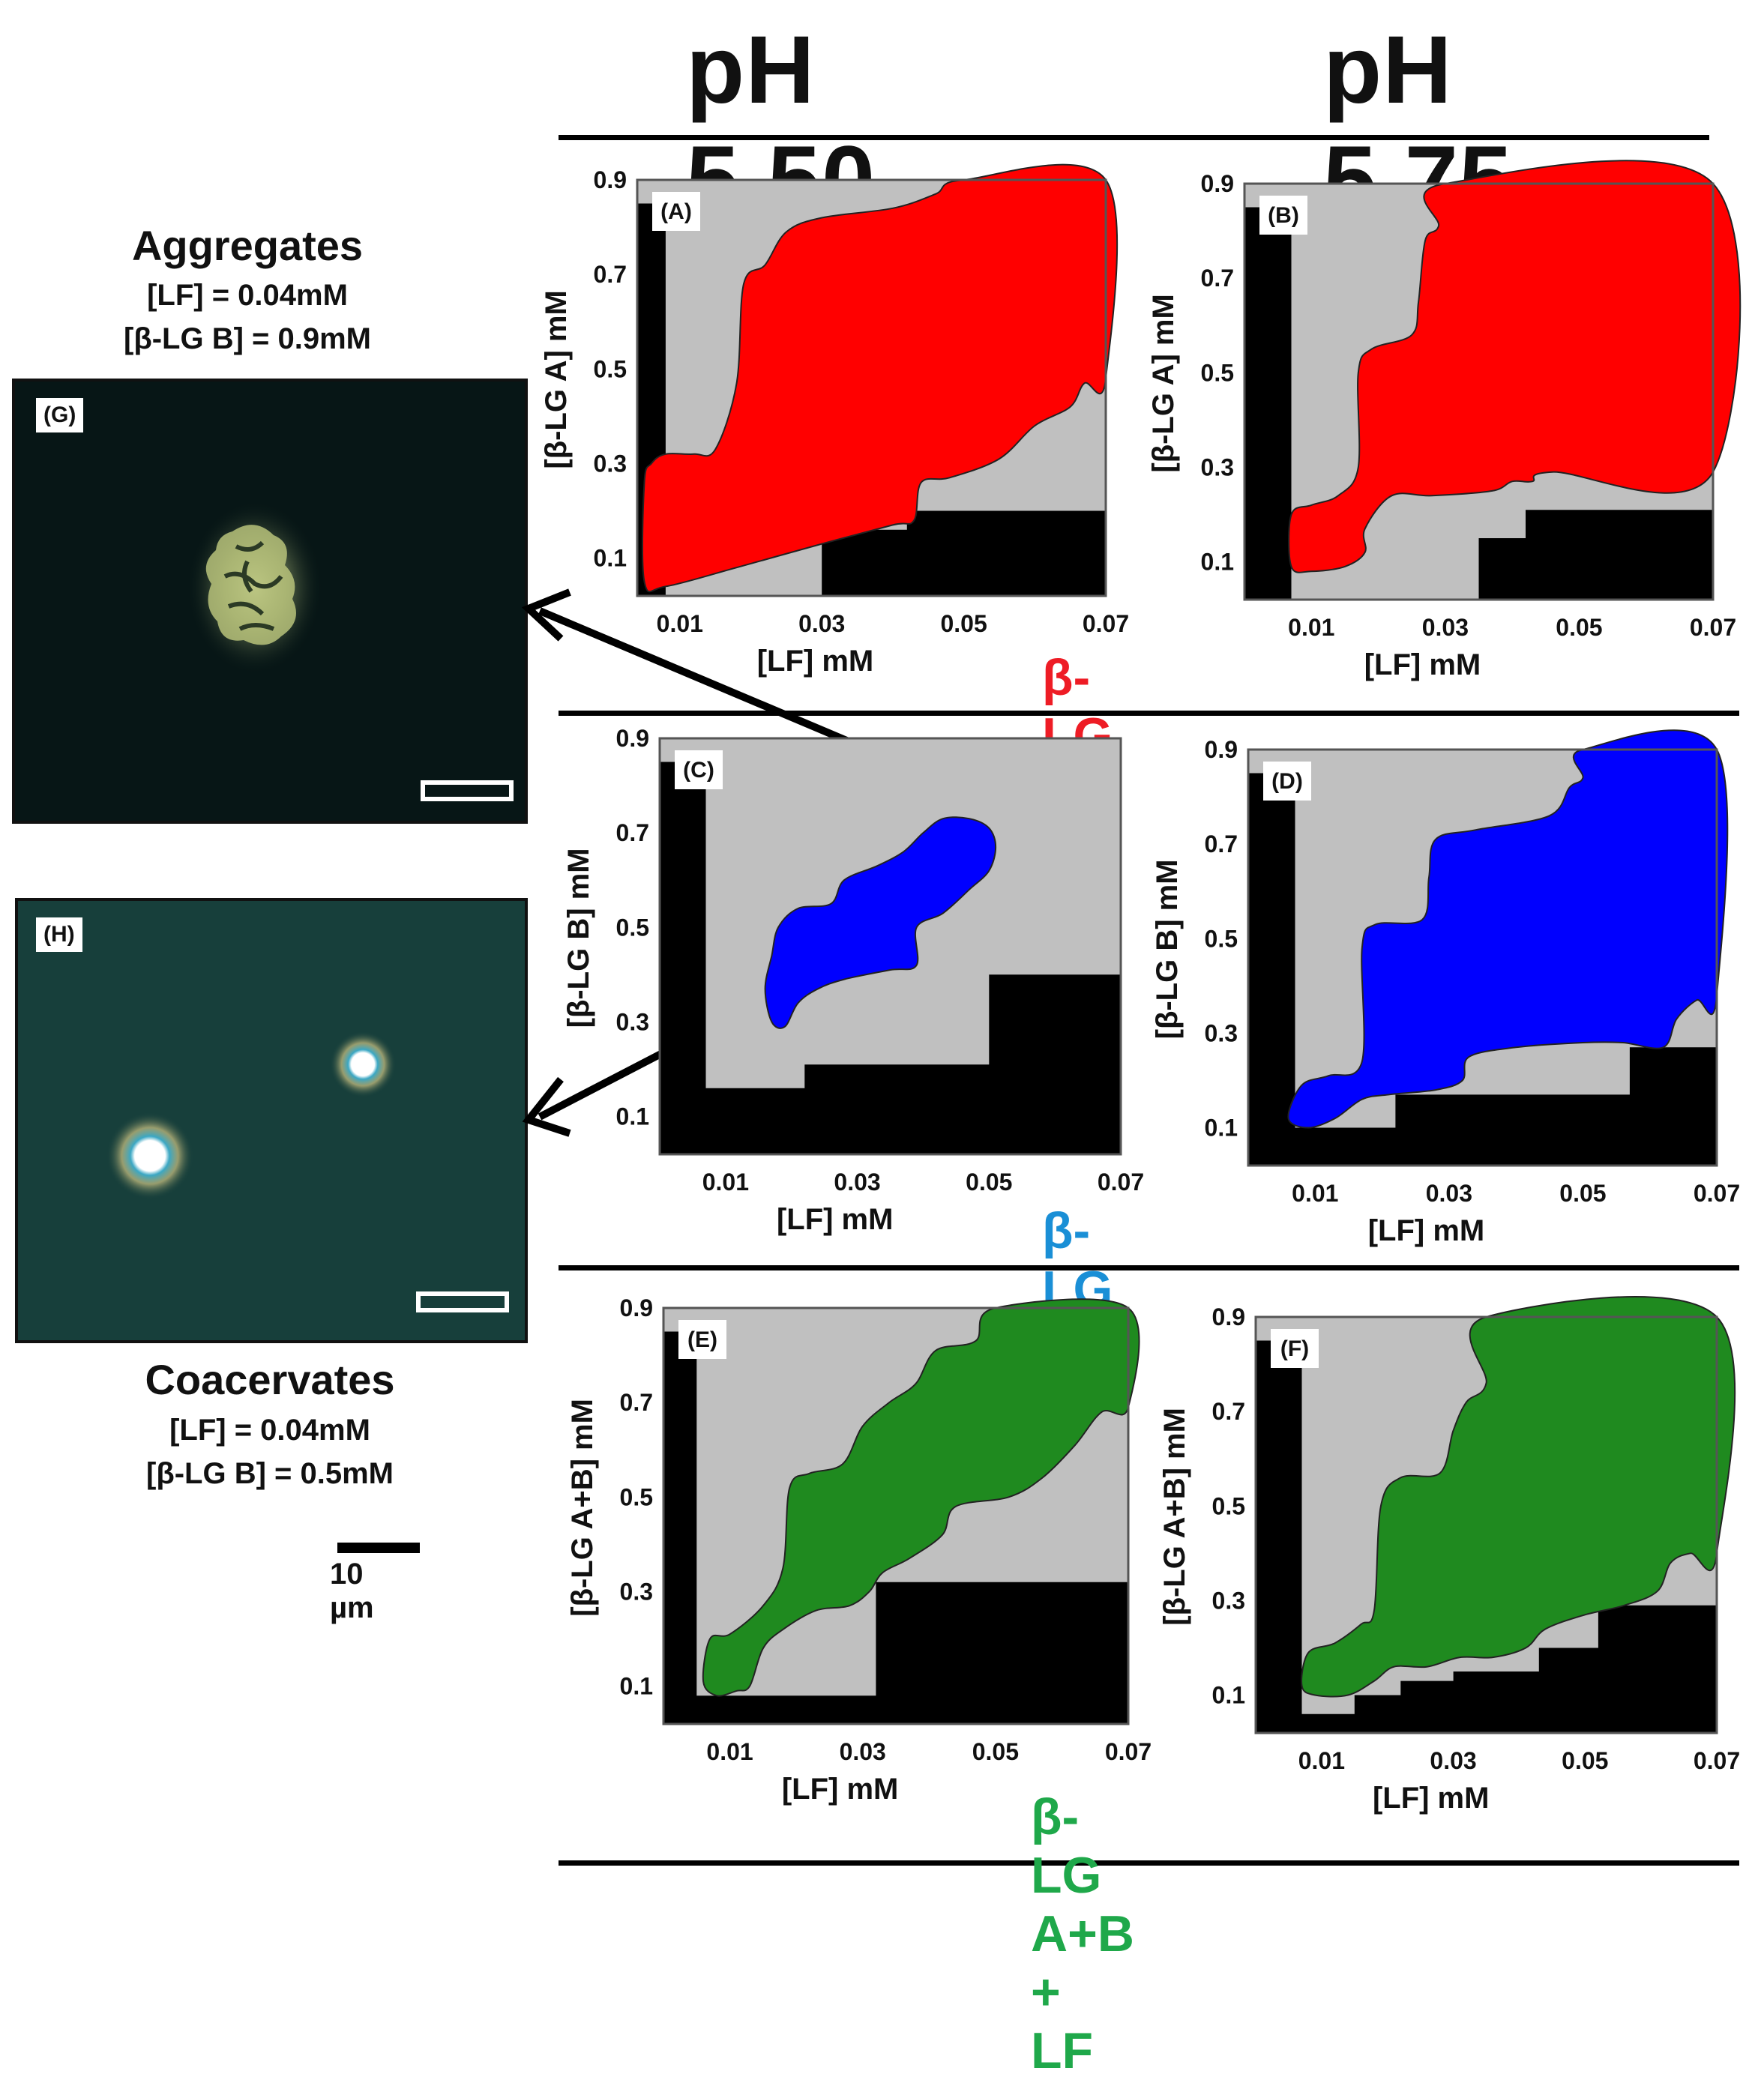 This screenshot has width=1764, height=2080. Describe the element at coordinates (610, 368) in the screenshot. I see `chart-a-ytick-2: 0.5` at that location.